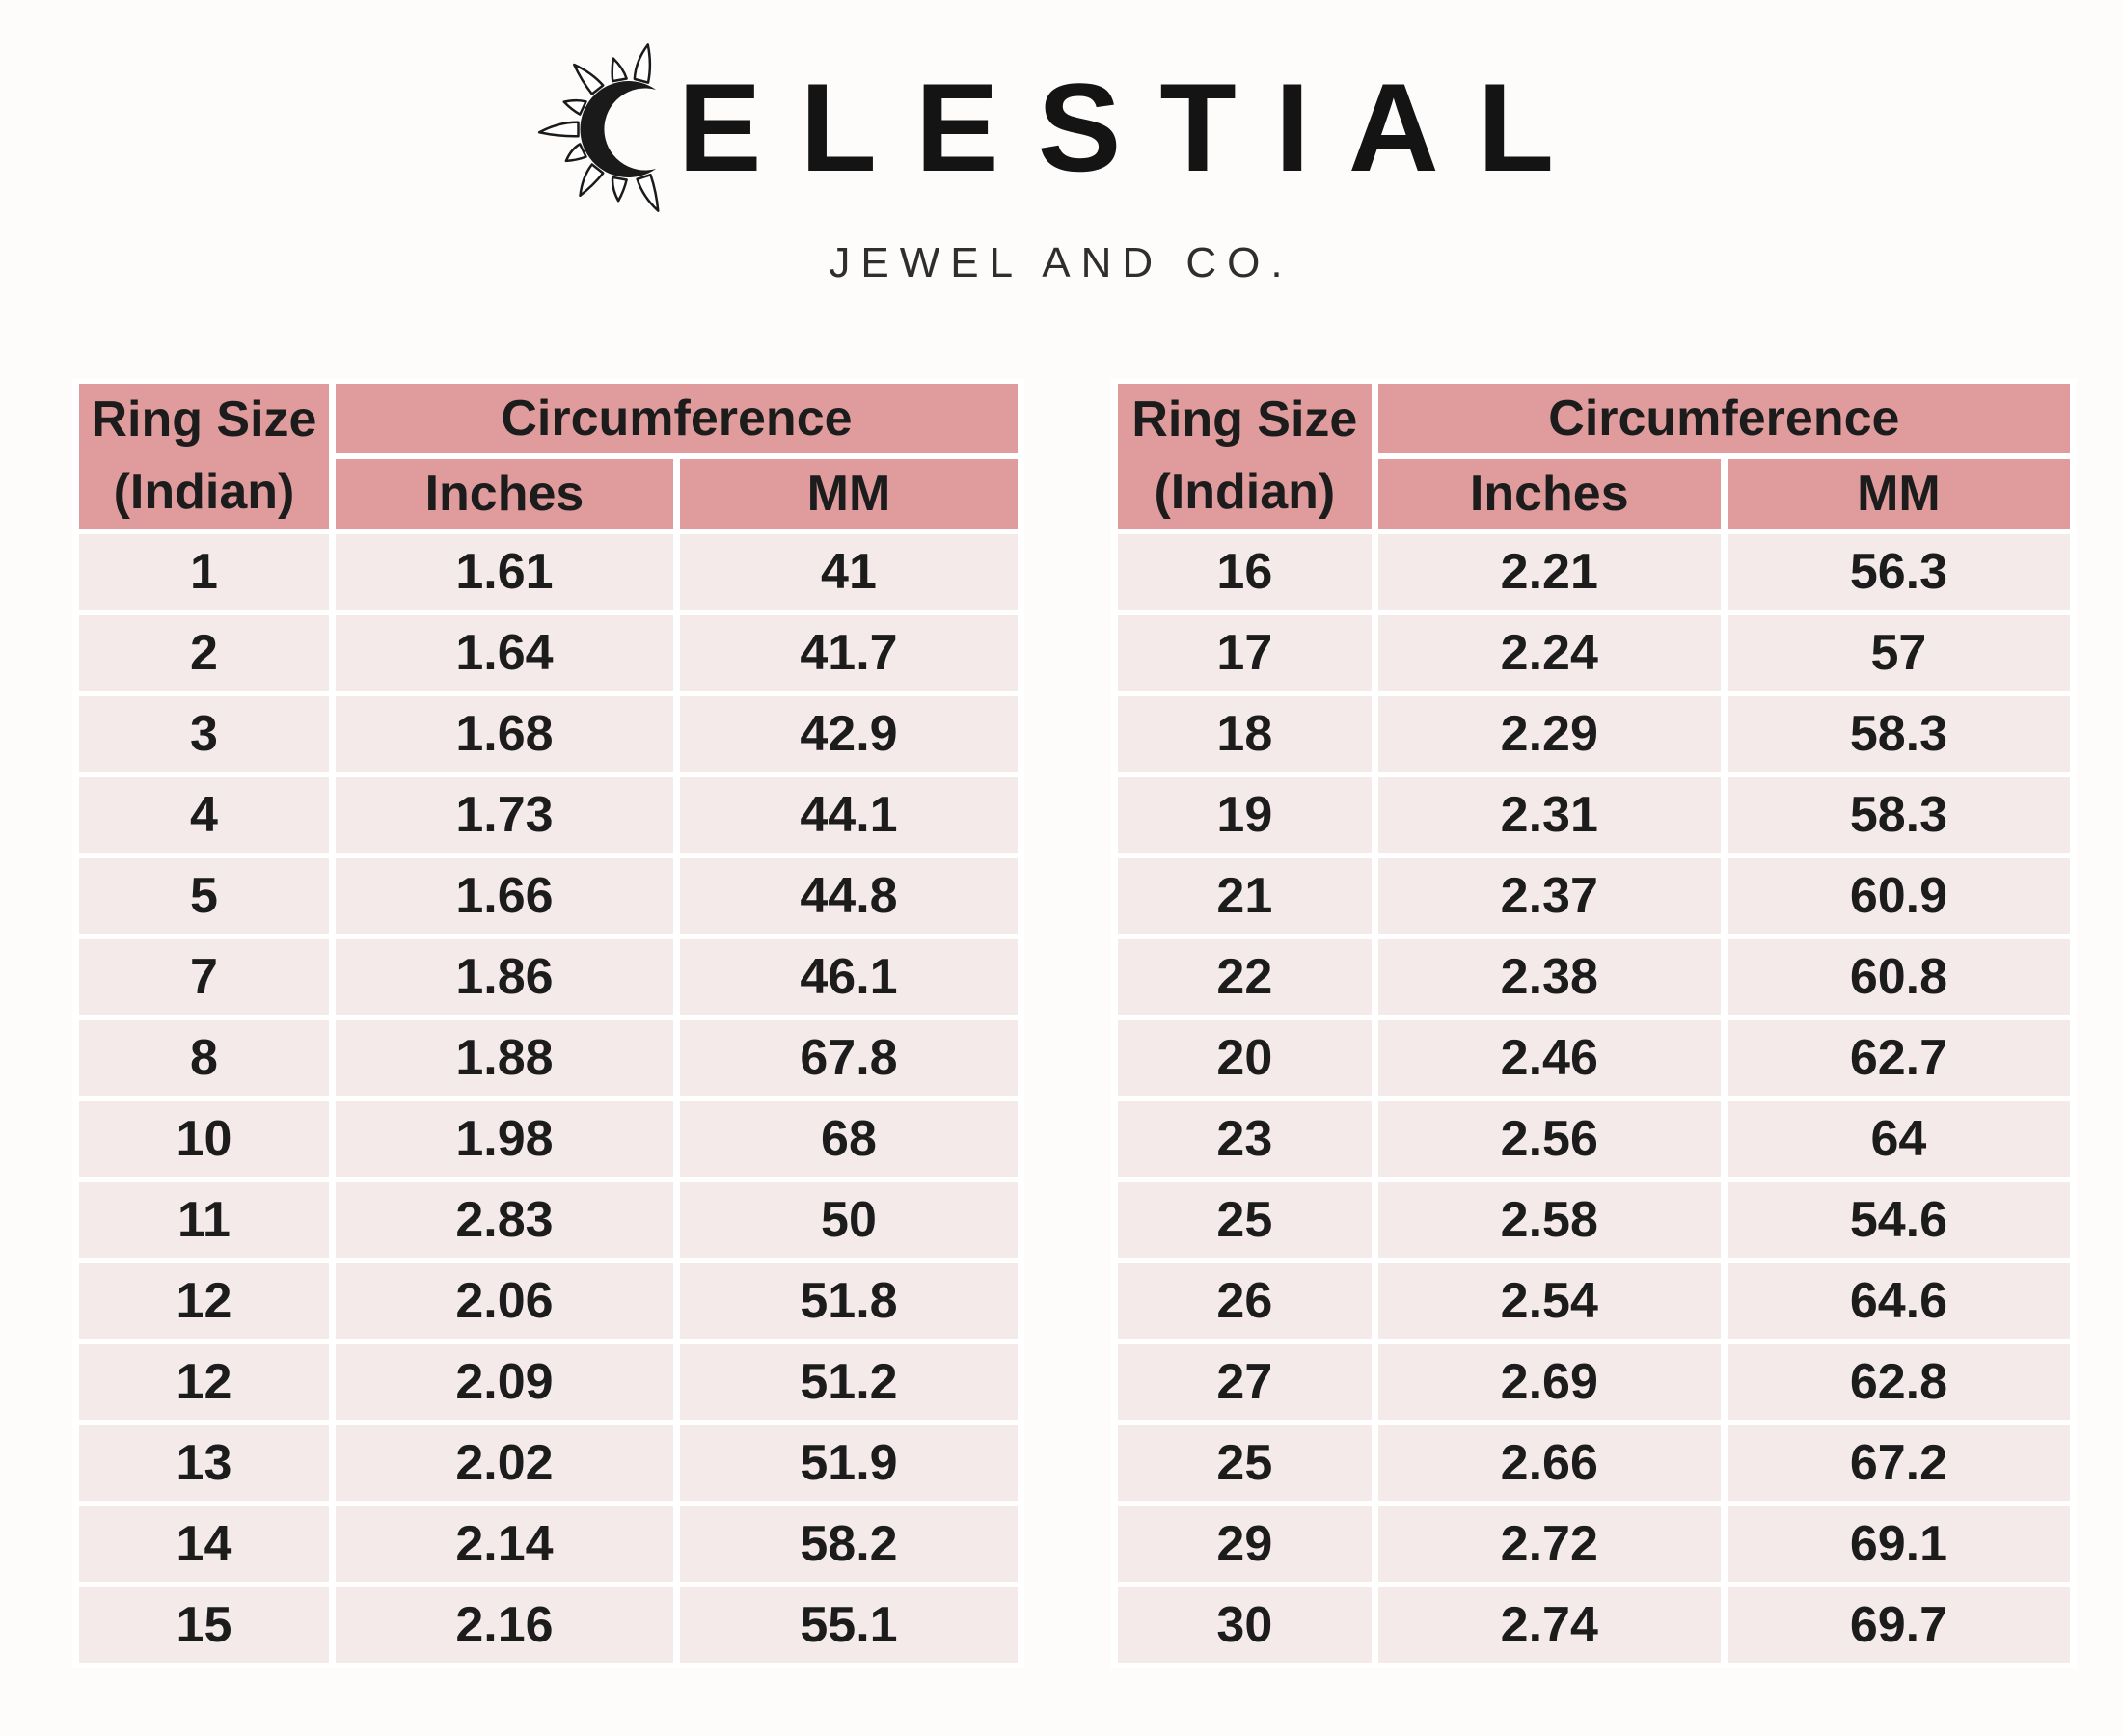  What do you see at coordinates (1245, 1301) in the screenshot?
I see `ring-size-cell: 26` at bounding box center [1245, 1301].